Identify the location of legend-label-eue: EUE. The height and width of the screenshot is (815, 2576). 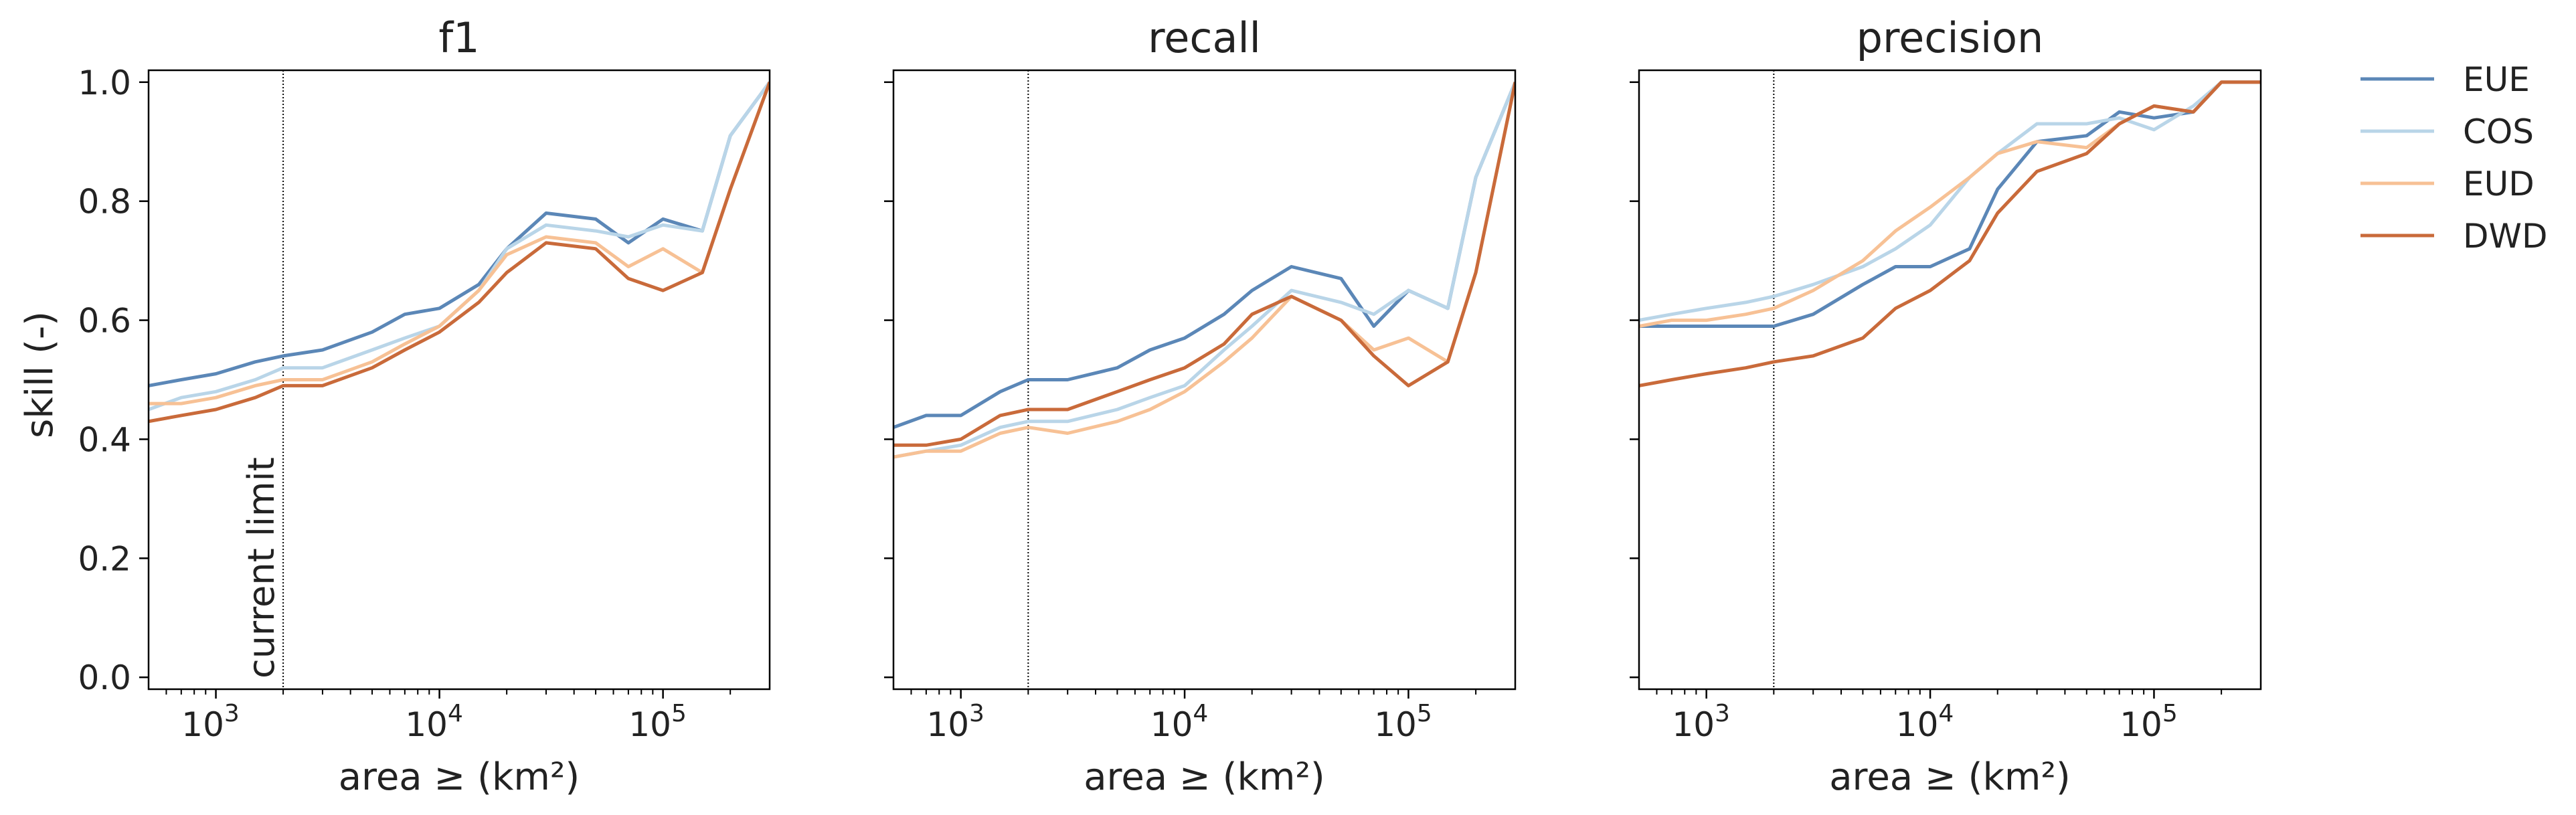
(2496, 80).